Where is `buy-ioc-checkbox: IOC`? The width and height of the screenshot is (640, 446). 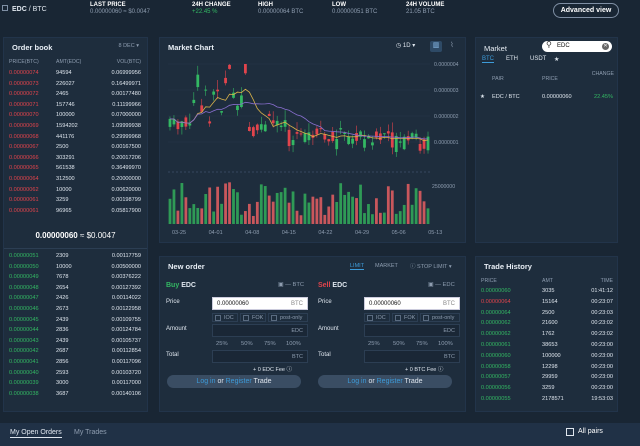 buy-ioc-checkbox: IOC is located at coordinates (225, 317).